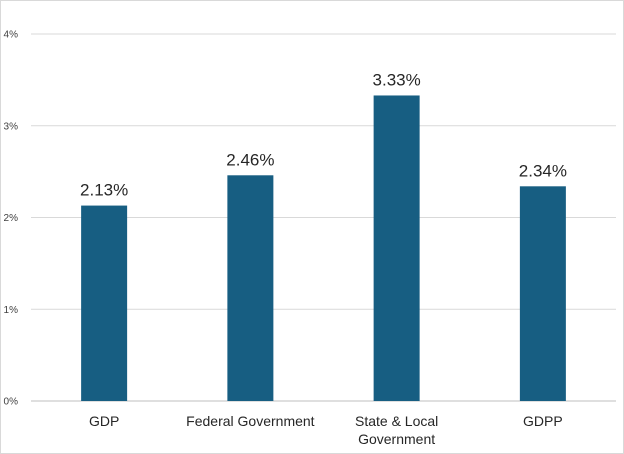  I want to click on x-tick-label: GDPP, so click(543, 421).